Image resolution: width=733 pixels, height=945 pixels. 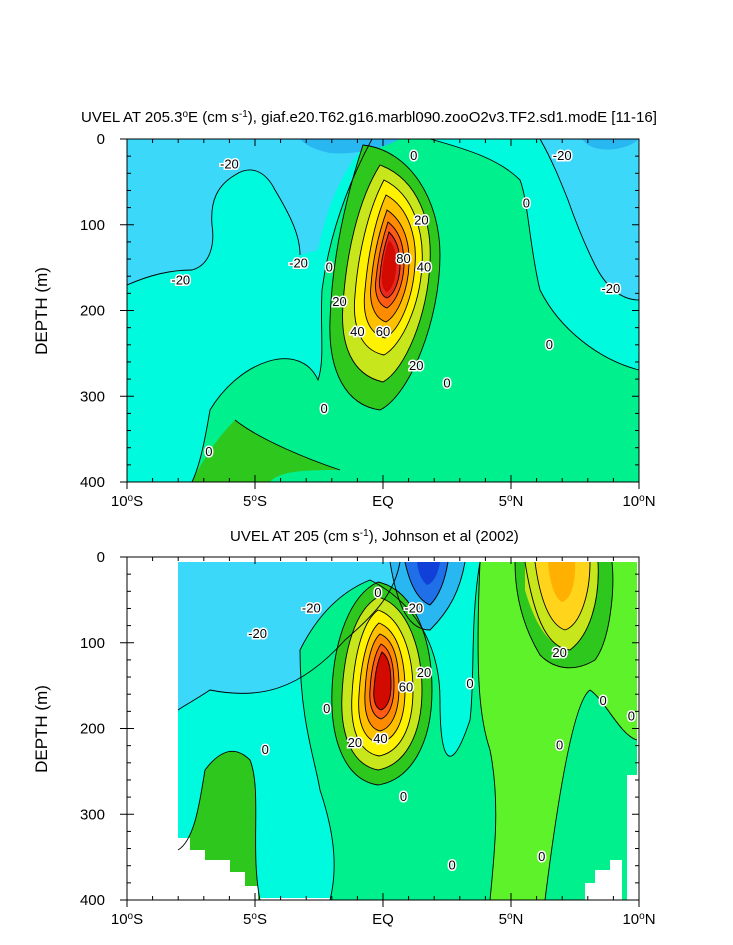 I want to click on panel2-ytick-label: 400, so click(x=92, y=900).